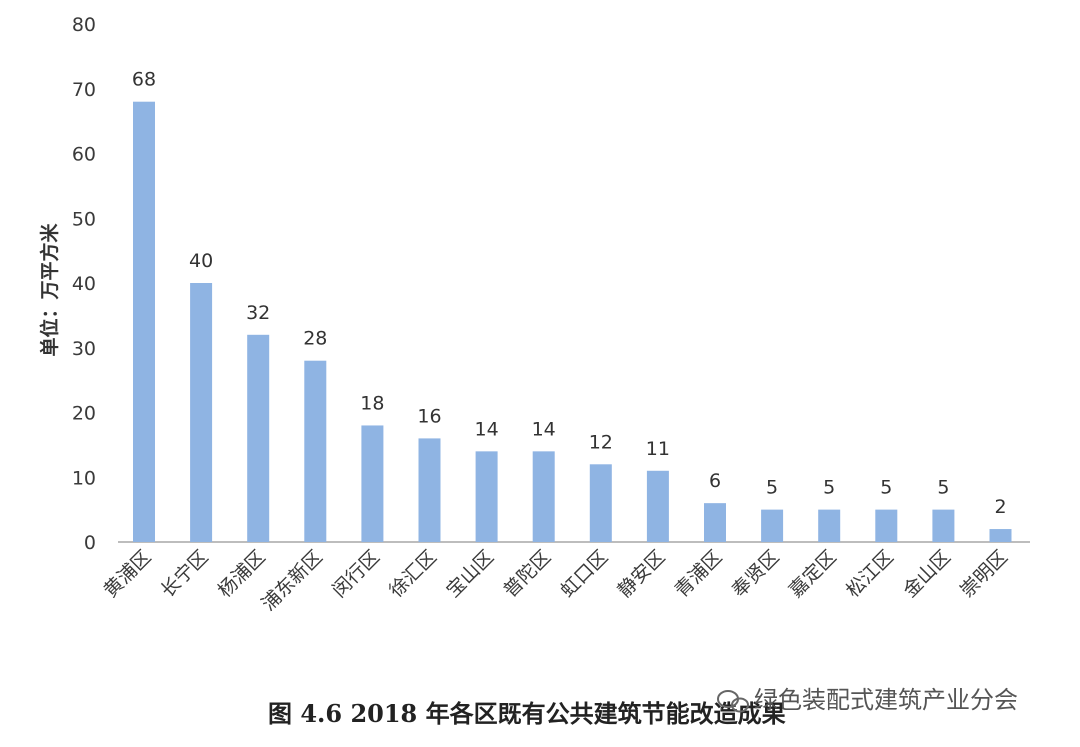  I want to click on x-tick-label: 松江区, so click(870, 574).